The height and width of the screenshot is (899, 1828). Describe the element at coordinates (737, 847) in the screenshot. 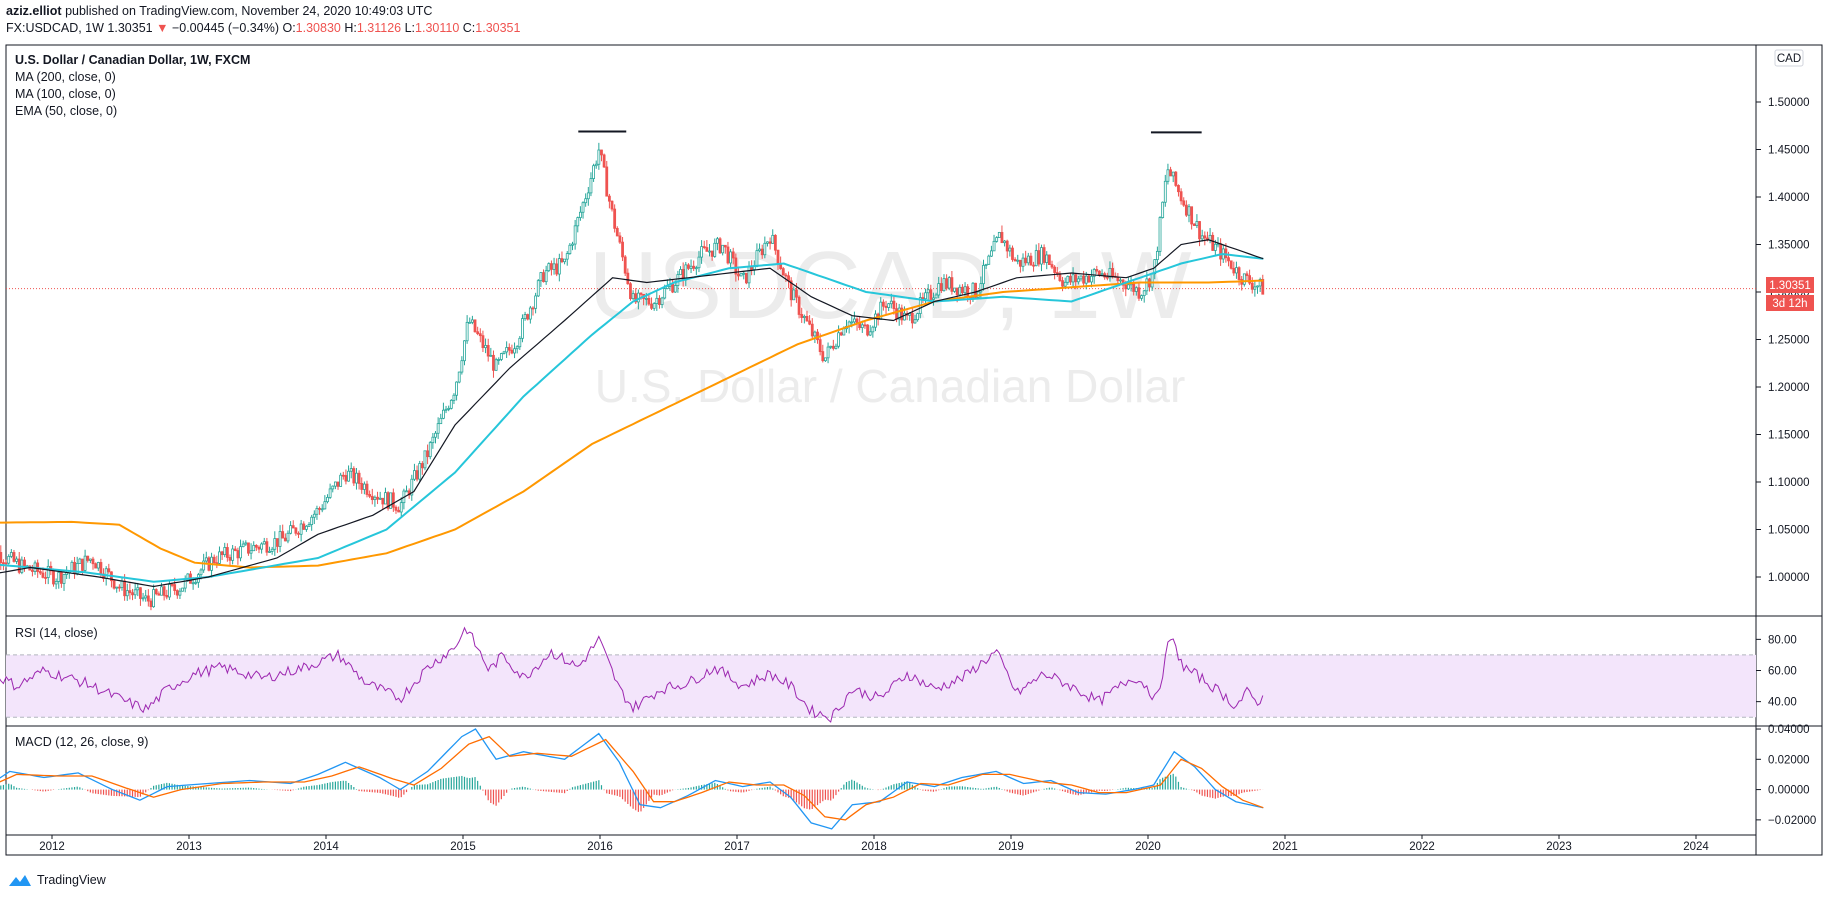

I see `time-tick-label: 2017` at that location.